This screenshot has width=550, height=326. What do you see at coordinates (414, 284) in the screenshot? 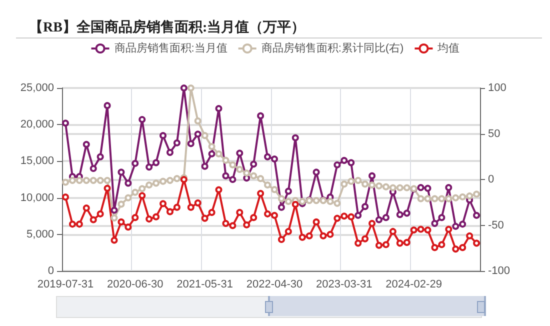
I see `x-tick-label: 2024-02-29` at bounding box center [414, 284].